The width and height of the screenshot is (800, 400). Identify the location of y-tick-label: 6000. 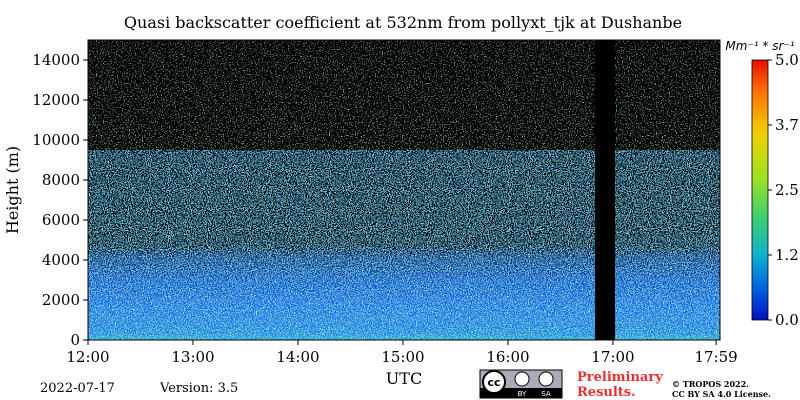
(61, 220).